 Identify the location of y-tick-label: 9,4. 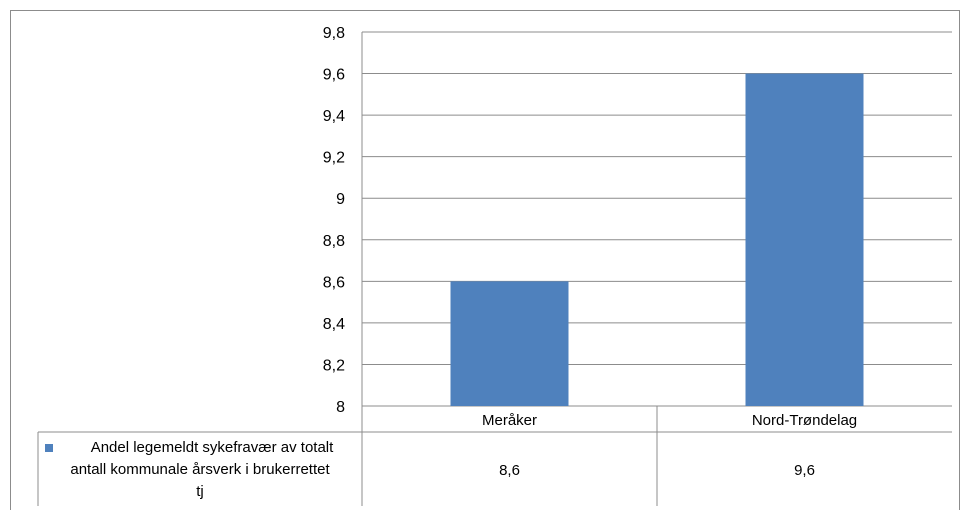
(334, 116).